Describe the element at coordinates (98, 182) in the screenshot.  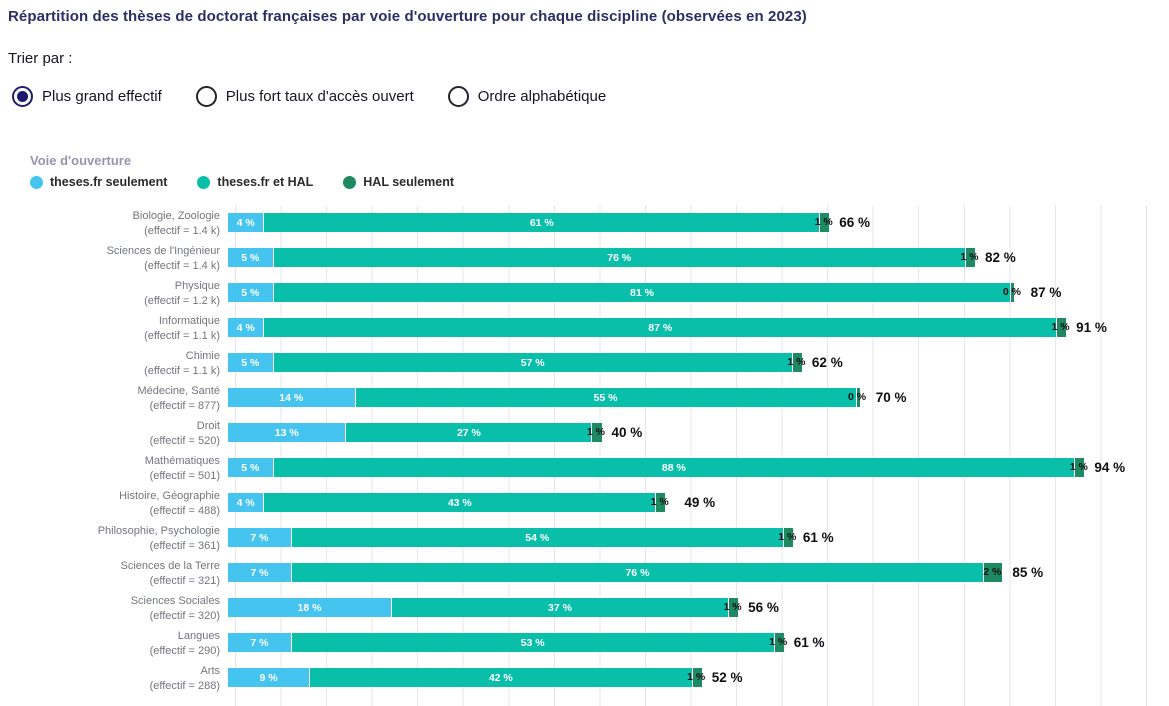
I see `legend-item-0: theses.fr seulement` at that location.